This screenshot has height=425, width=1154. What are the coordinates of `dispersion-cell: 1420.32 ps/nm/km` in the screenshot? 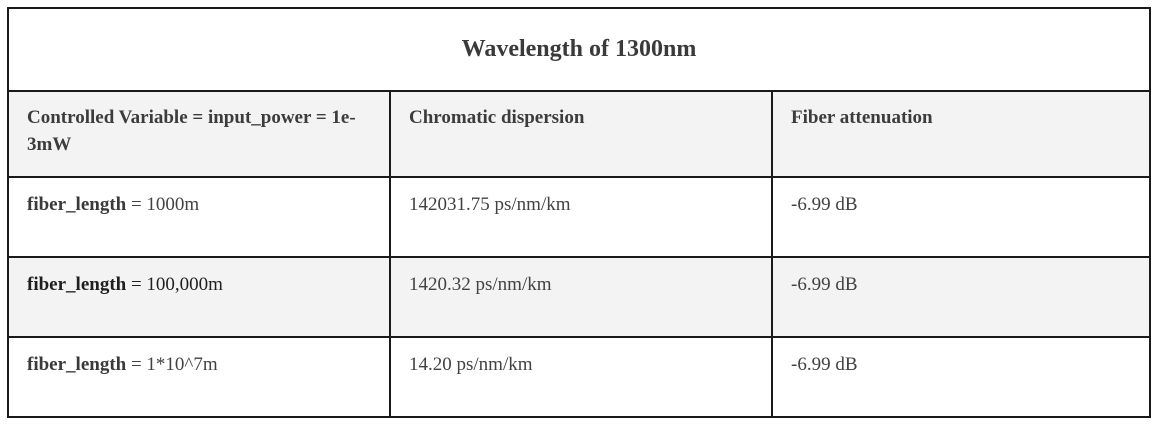 It's located at (581, 297).